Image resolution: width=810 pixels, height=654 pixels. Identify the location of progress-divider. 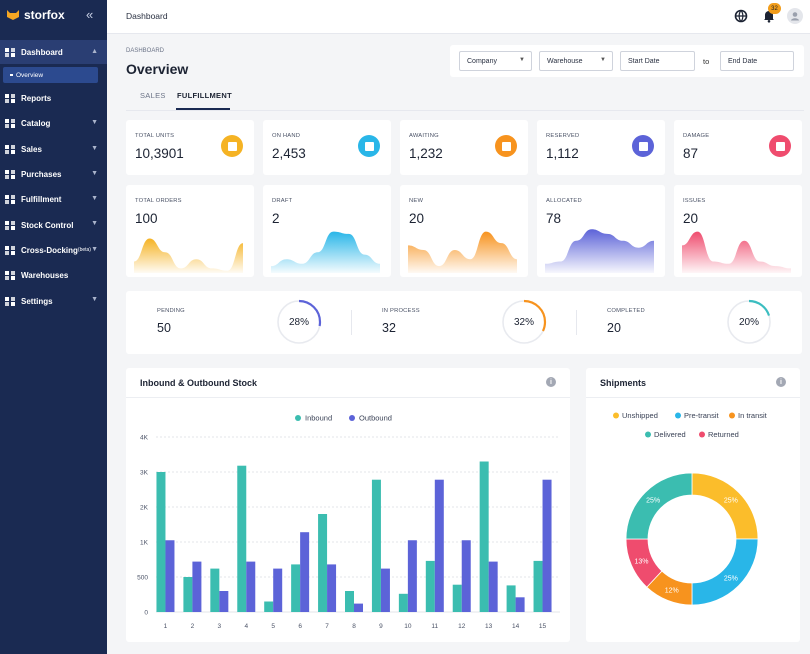
(351, 322).